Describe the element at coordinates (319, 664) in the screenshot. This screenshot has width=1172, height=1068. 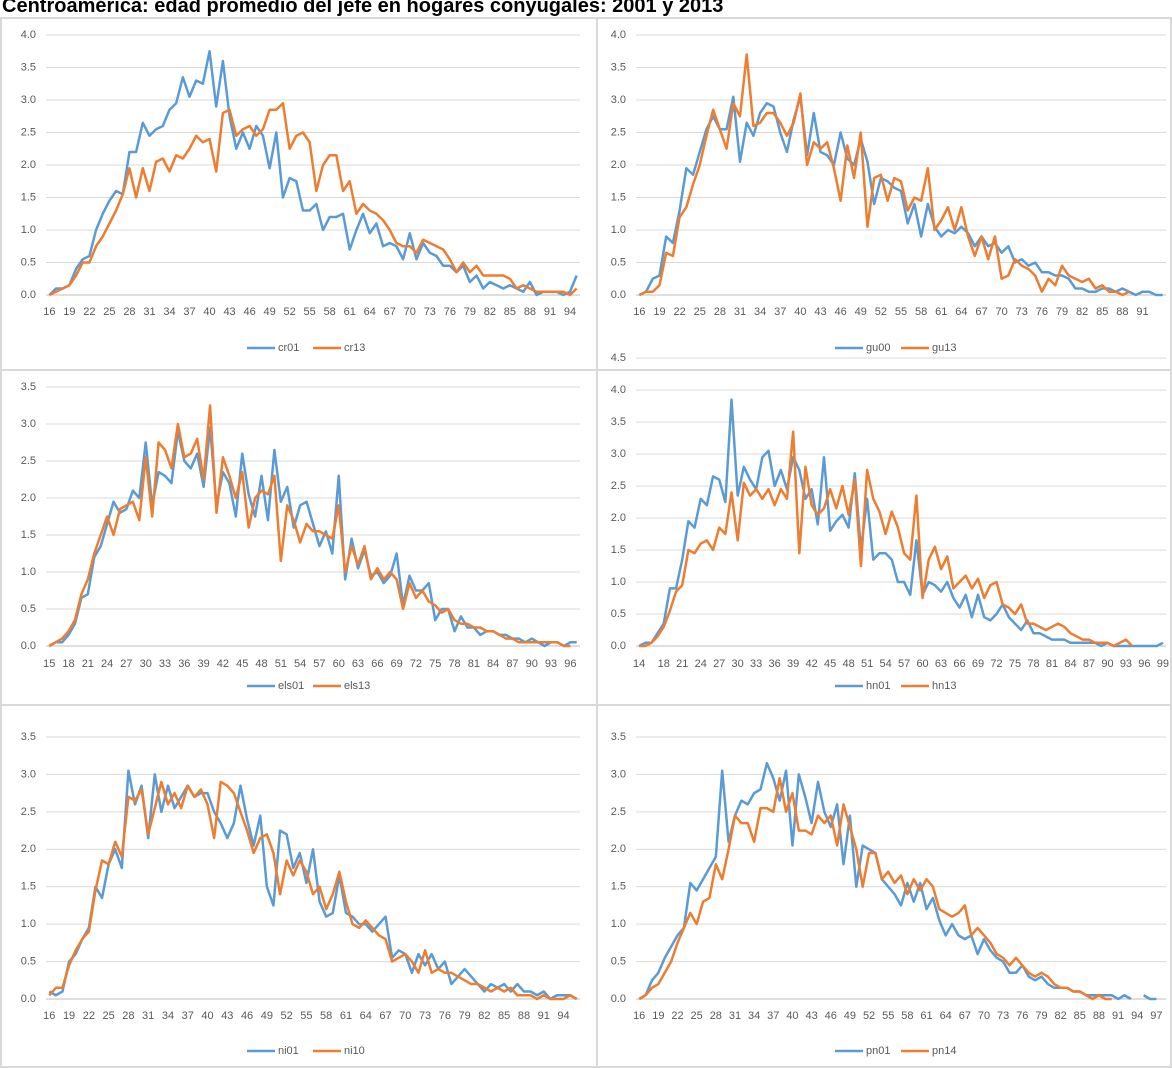
I see `x-tick-label: 57` at that location.